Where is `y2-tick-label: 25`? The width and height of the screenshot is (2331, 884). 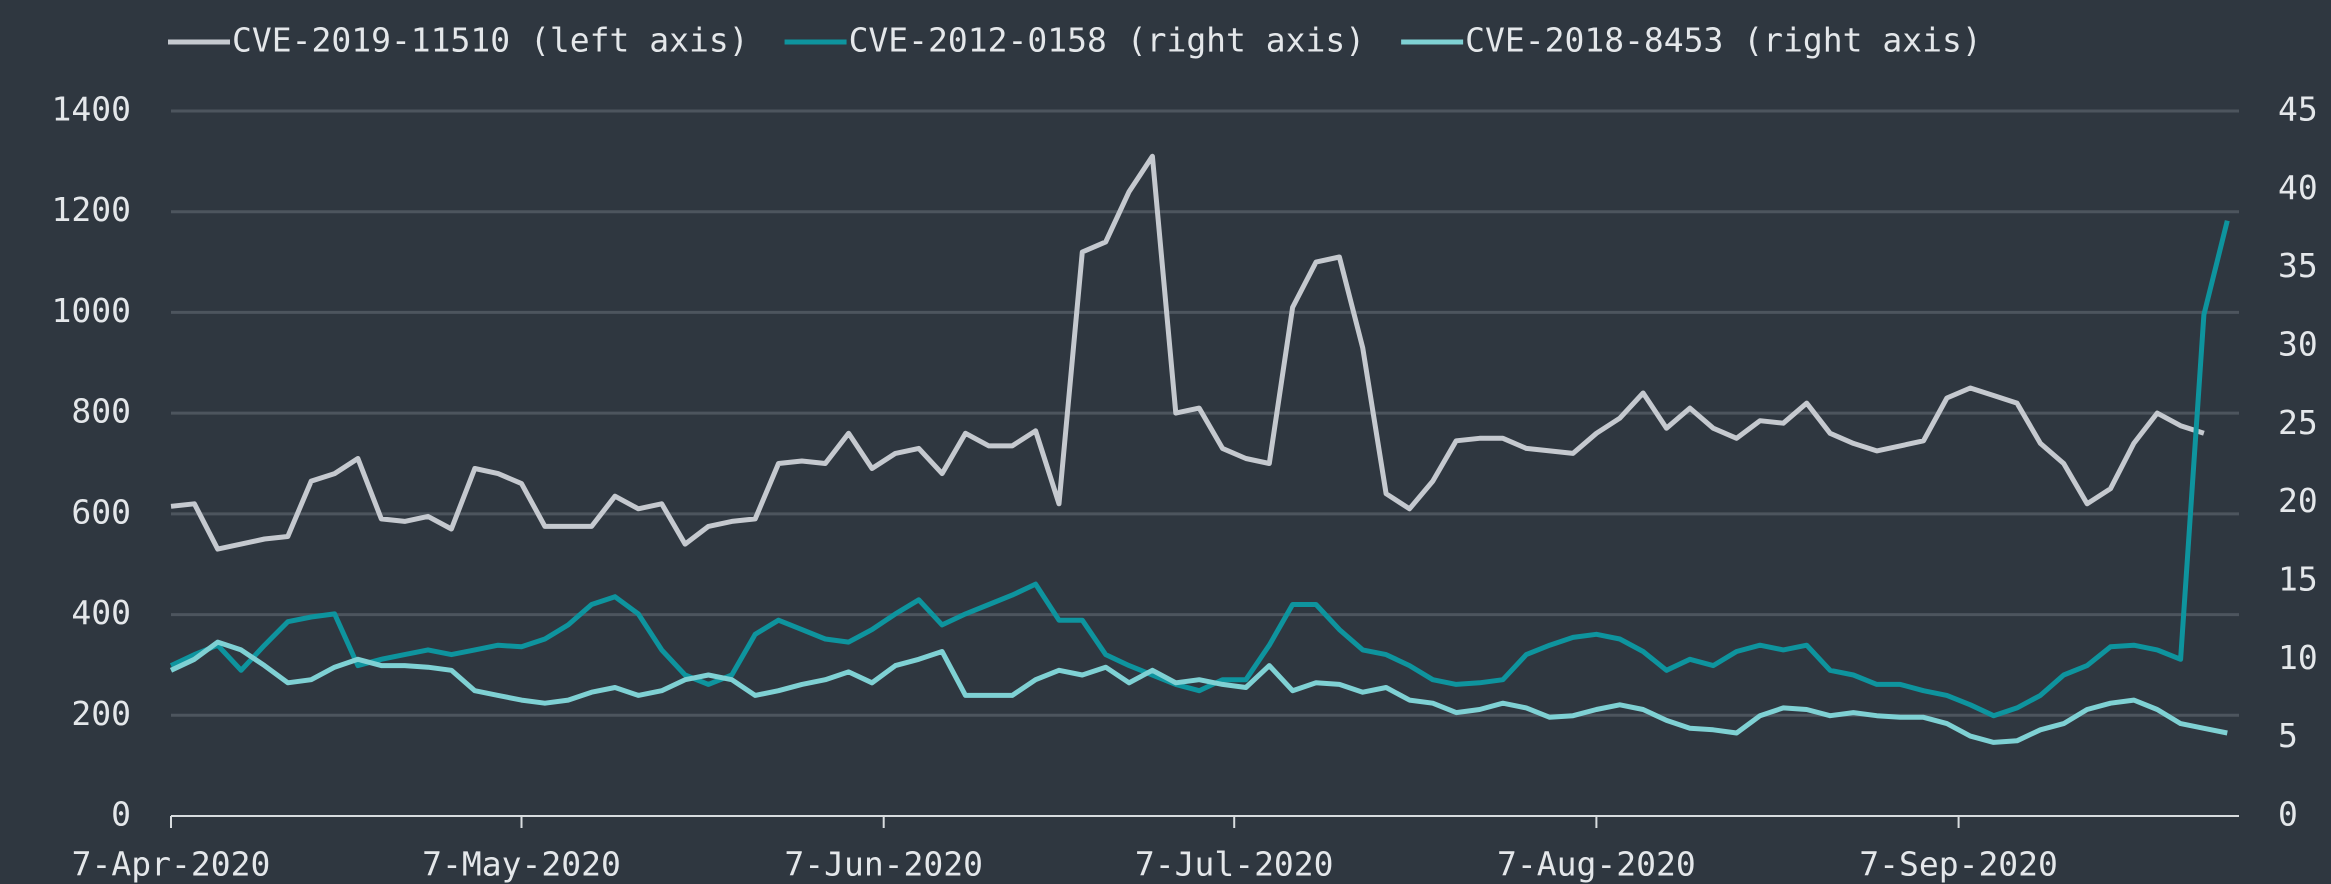 y2-tick-label: 25 is located at coordinates (2298, 422).